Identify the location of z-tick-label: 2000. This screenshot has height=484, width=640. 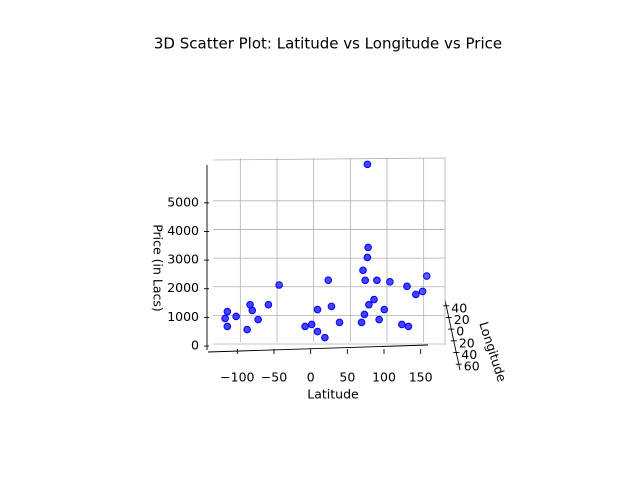
(183, 287).